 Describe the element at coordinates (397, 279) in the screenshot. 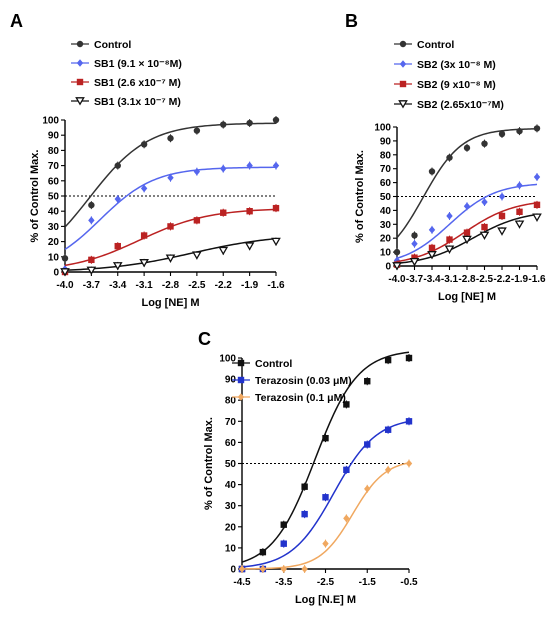

I see `x-tick-label-0: -4.0` at that location.